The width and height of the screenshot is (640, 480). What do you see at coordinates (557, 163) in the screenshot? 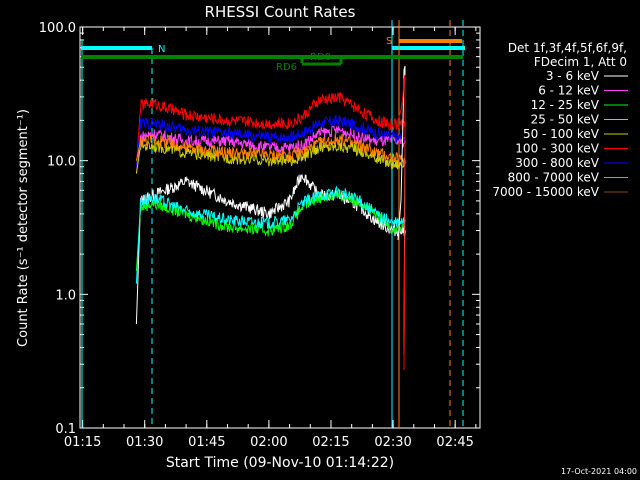
I see `legend-entry-label: 300 - 800 keV` at bounding box center [557, 163].